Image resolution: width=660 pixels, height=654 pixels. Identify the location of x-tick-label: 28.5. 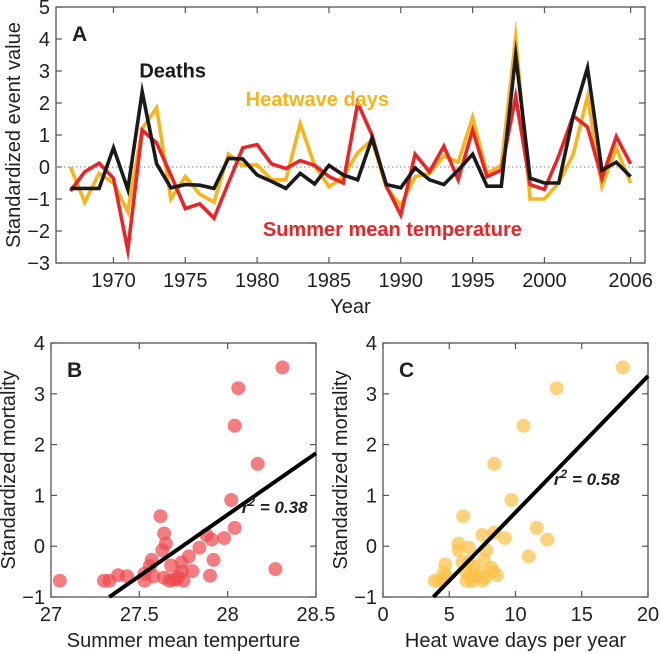
(316, 615).